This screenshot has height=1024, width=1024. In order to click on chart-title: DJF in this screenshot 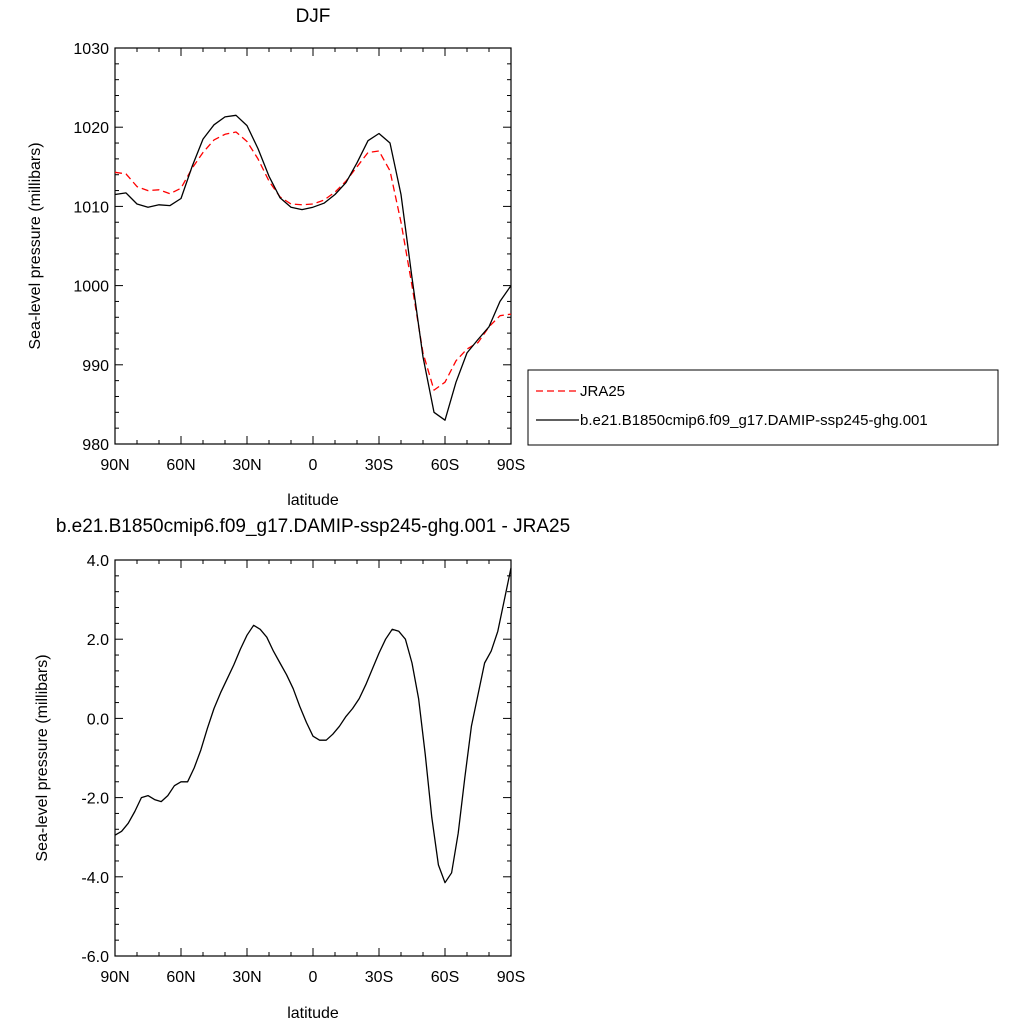, I will do `click(313, 16)`.